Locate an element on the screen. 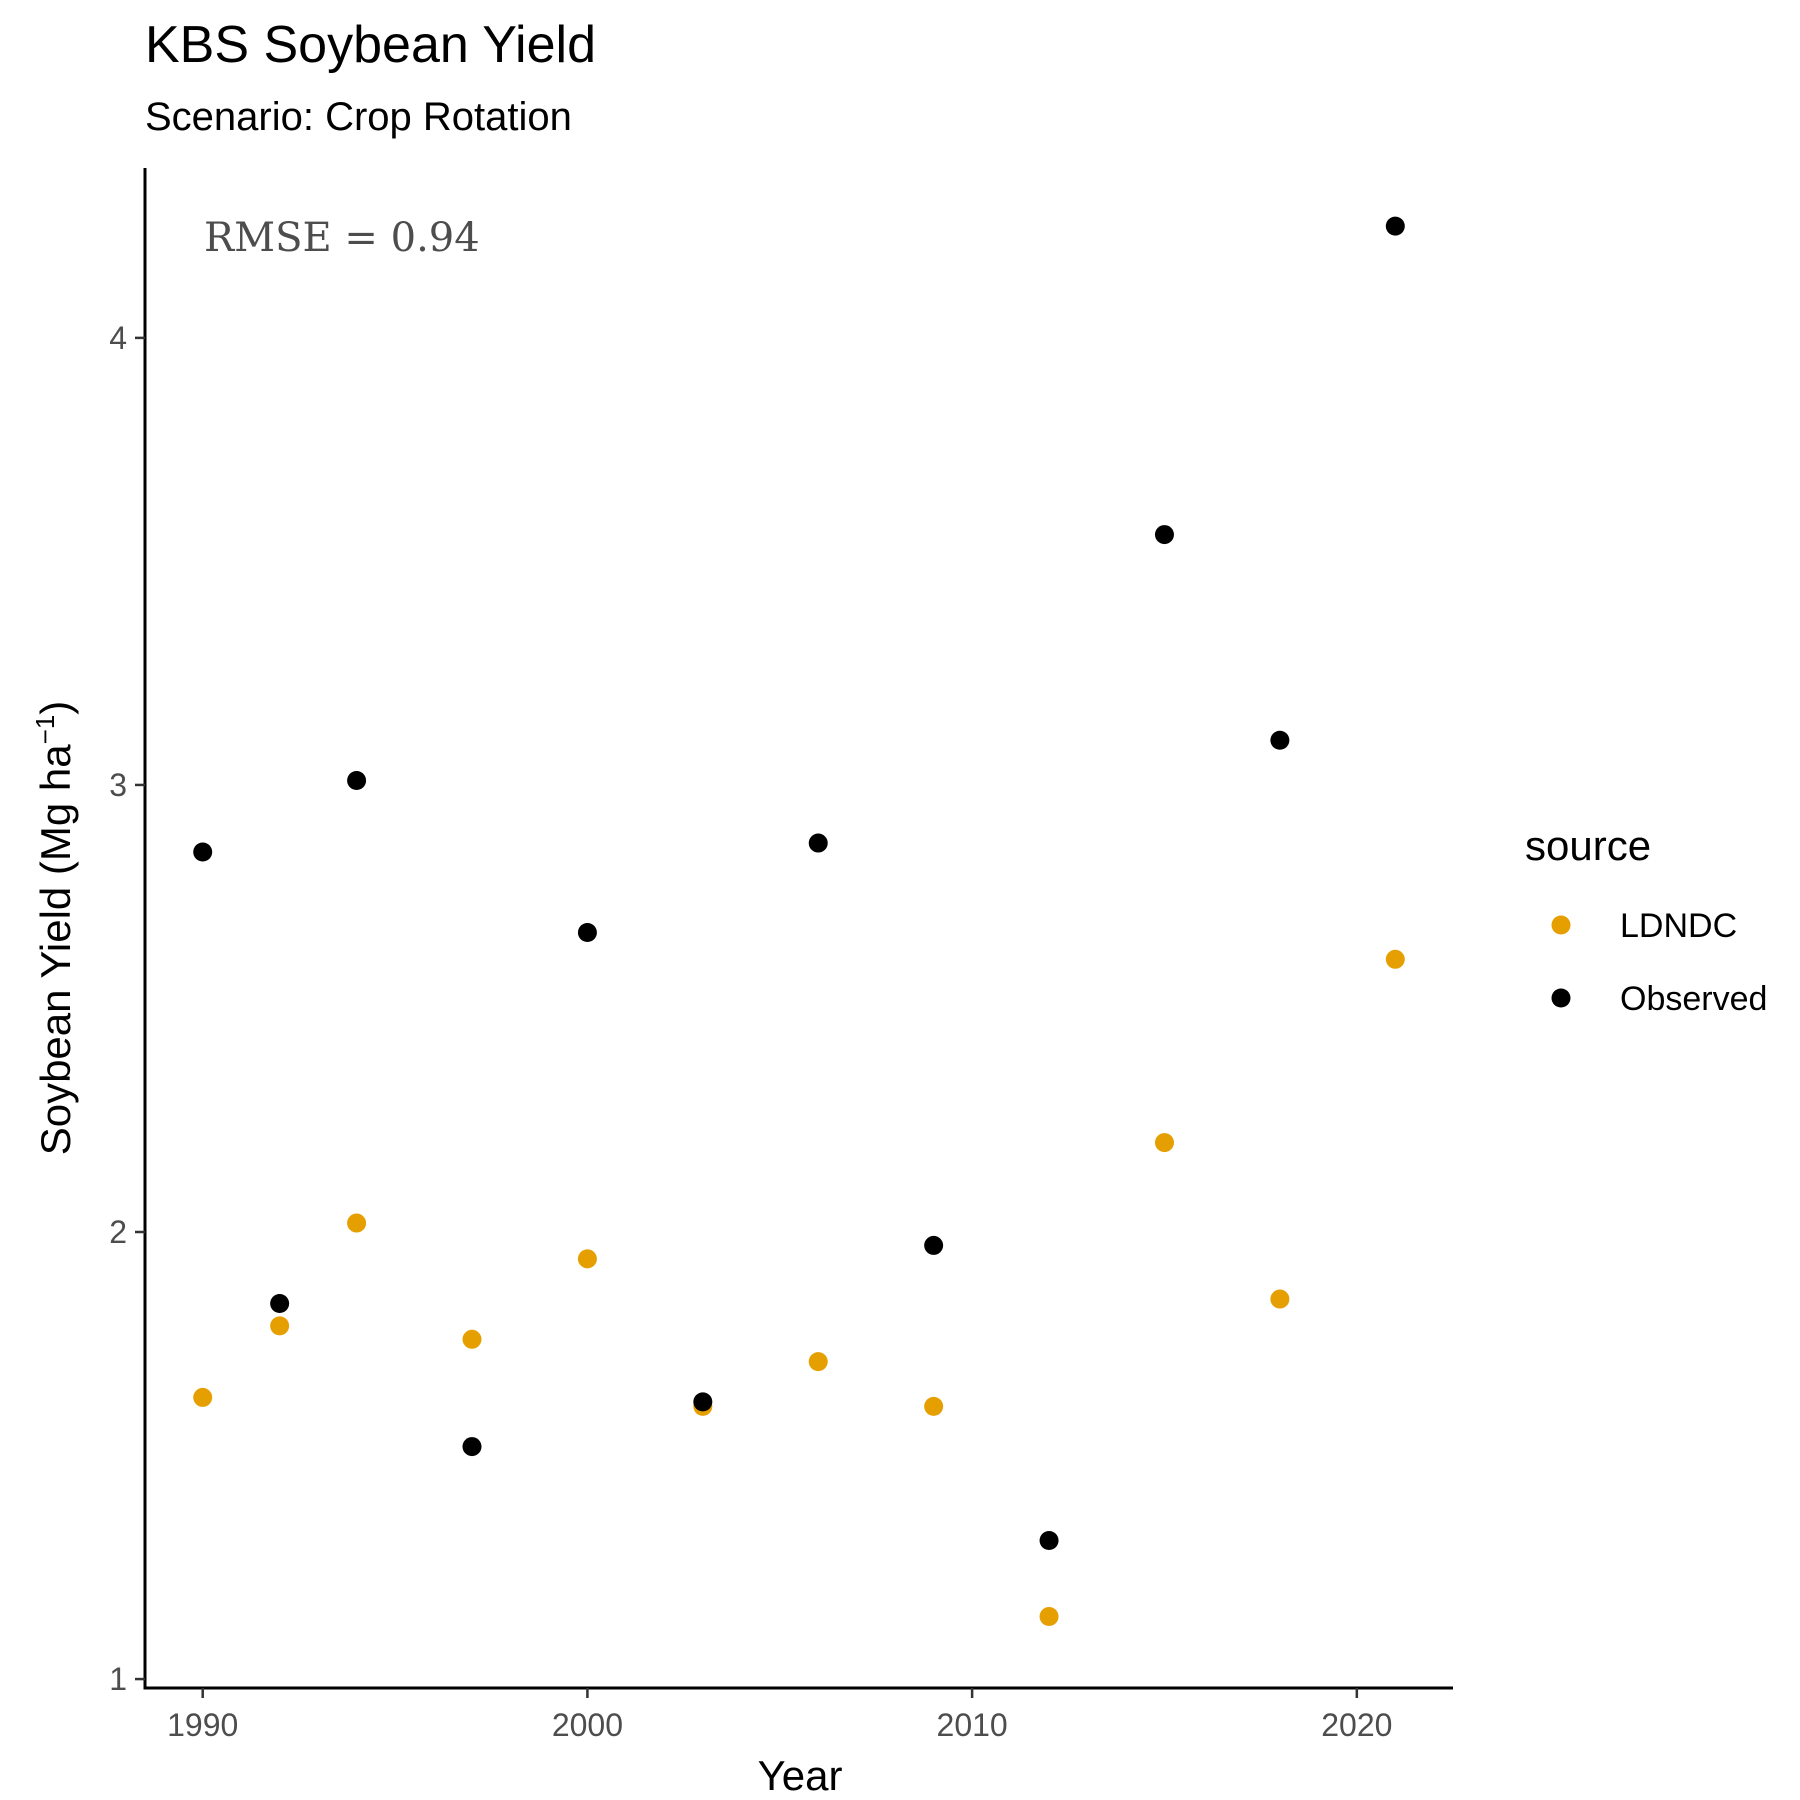 The image size is (1800, 1800). chart-title: KBS Soybean Yield is located at coordinates (370, 45).